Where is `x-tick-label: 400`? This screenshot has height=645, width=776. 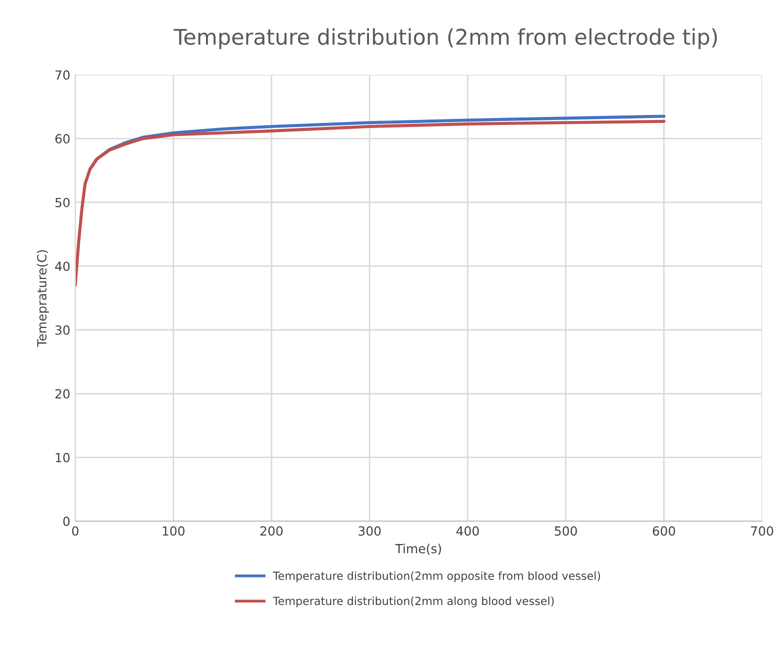 x-tick-label: 400 is located at coordinates (467, 531).